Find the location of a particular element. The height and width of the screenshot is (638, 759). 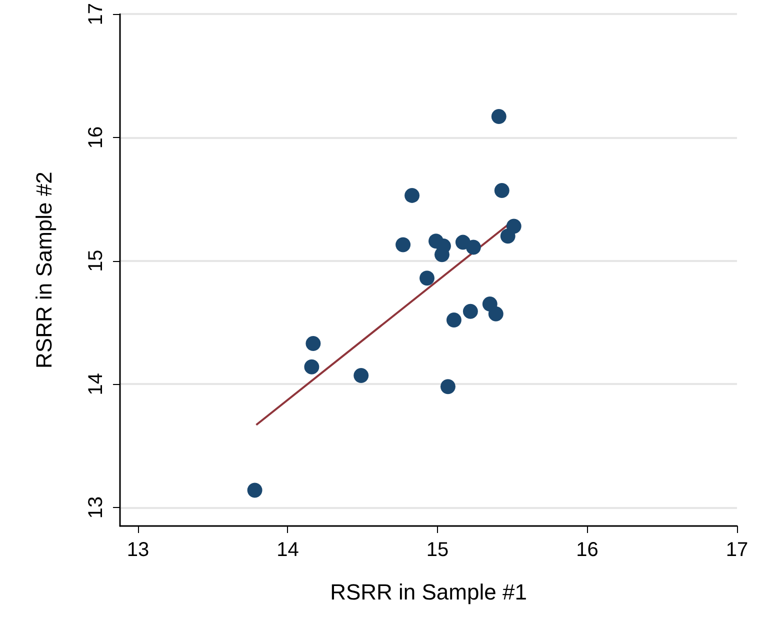

x-tick-label: 16 is located at coordinates (587, 550).